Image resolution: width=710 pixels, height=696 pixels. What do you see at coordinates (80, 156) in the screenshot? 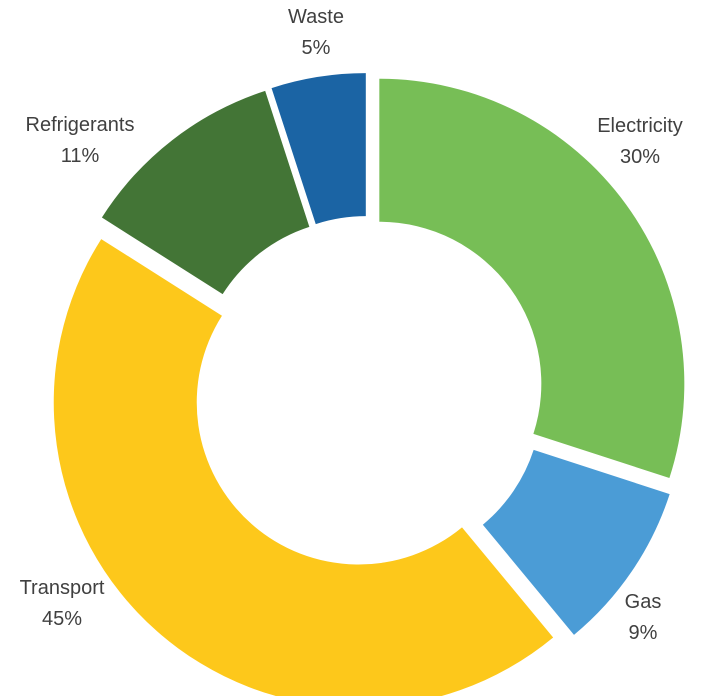
I see `slice-value-refrigerants: 11%` at bounding box center [80, 156].